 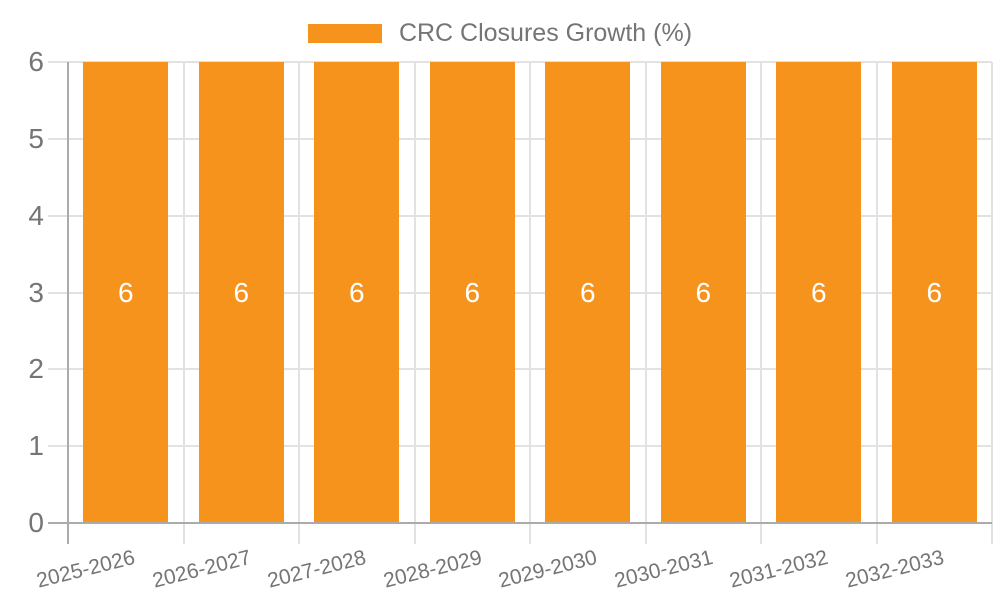 I want to click on y-axis-tick-label: 6, so click(x=36, y=61).